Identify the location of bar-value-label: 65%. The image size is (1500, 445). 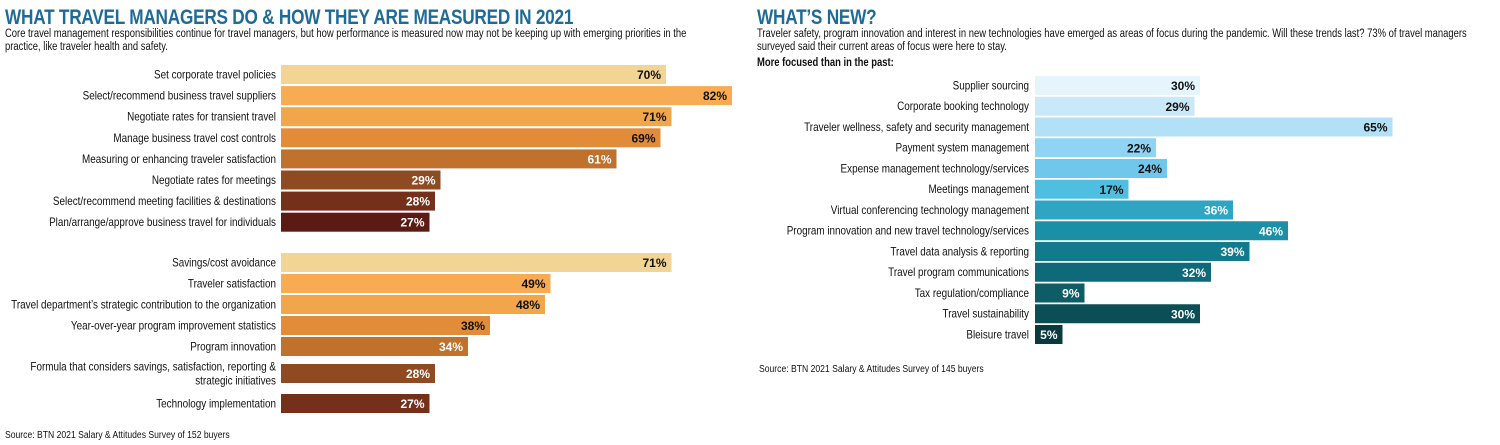
(1375, 128).